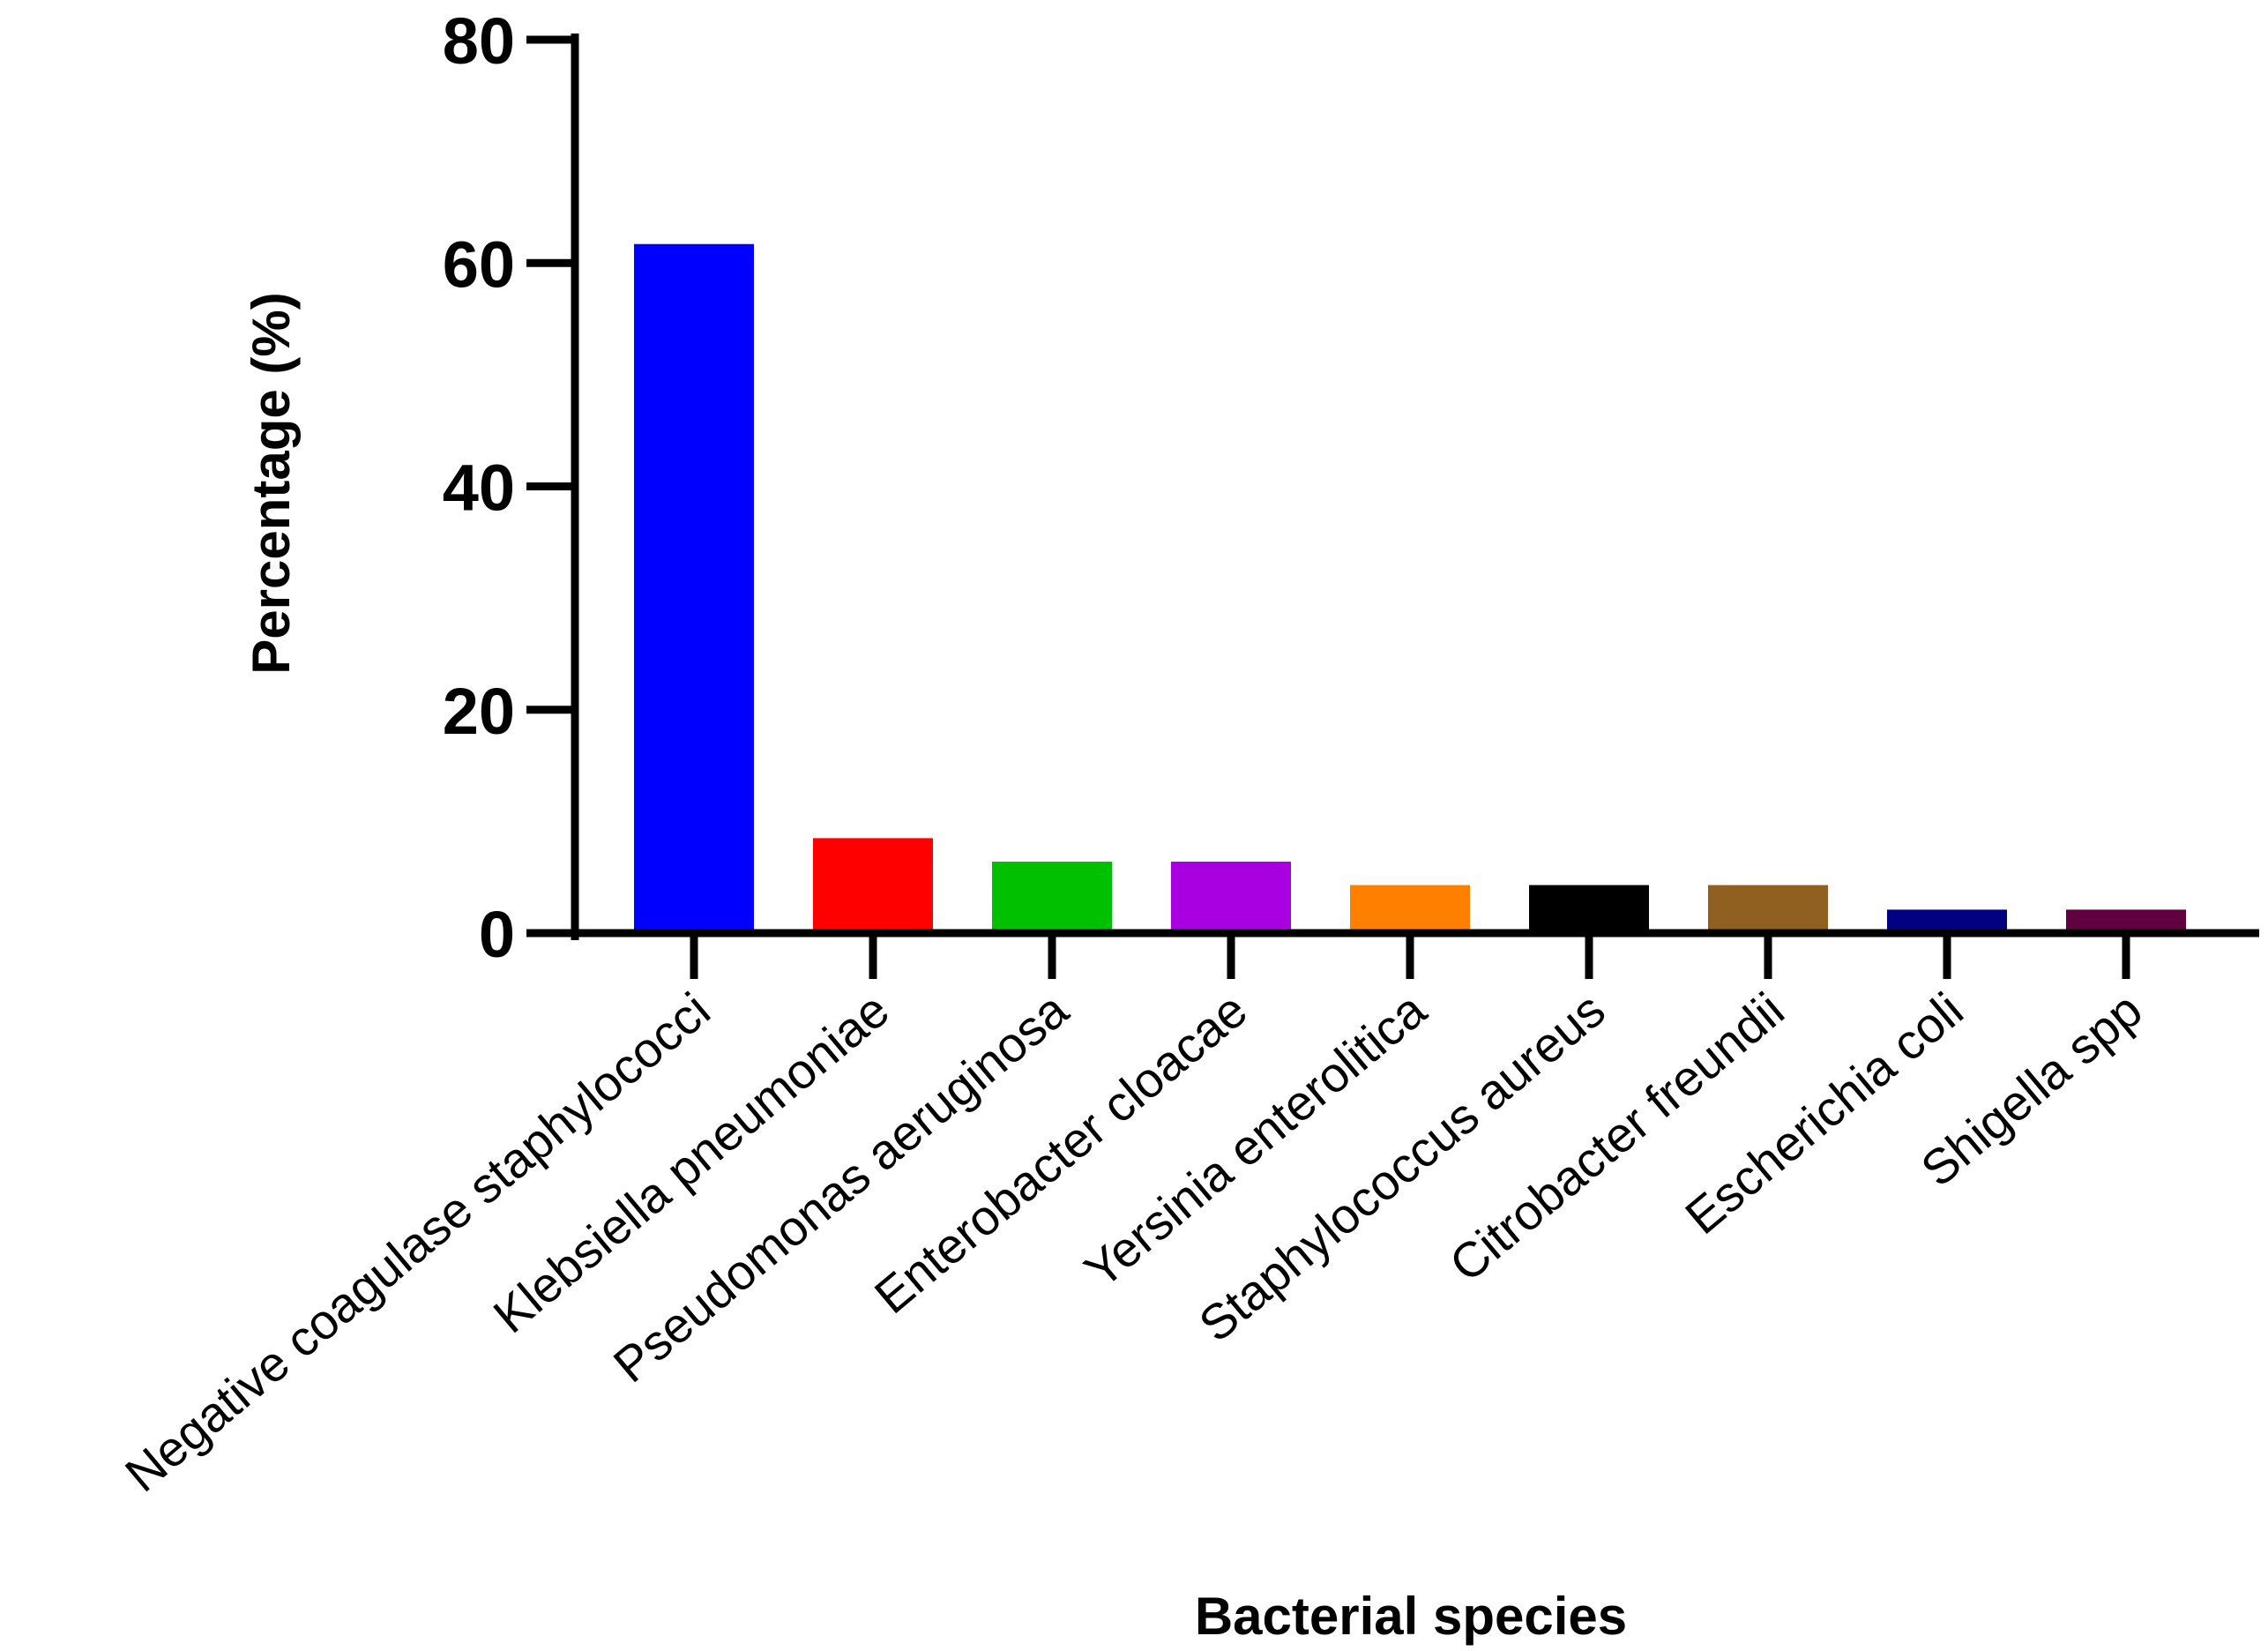 The height and width of the screenshot is (1651, 2268). What do you see at coordinates (1616, 1137) in the screenshot?
I see `x-tick-label: Citrobacter freundii` at bounding box center [1616, 1137].